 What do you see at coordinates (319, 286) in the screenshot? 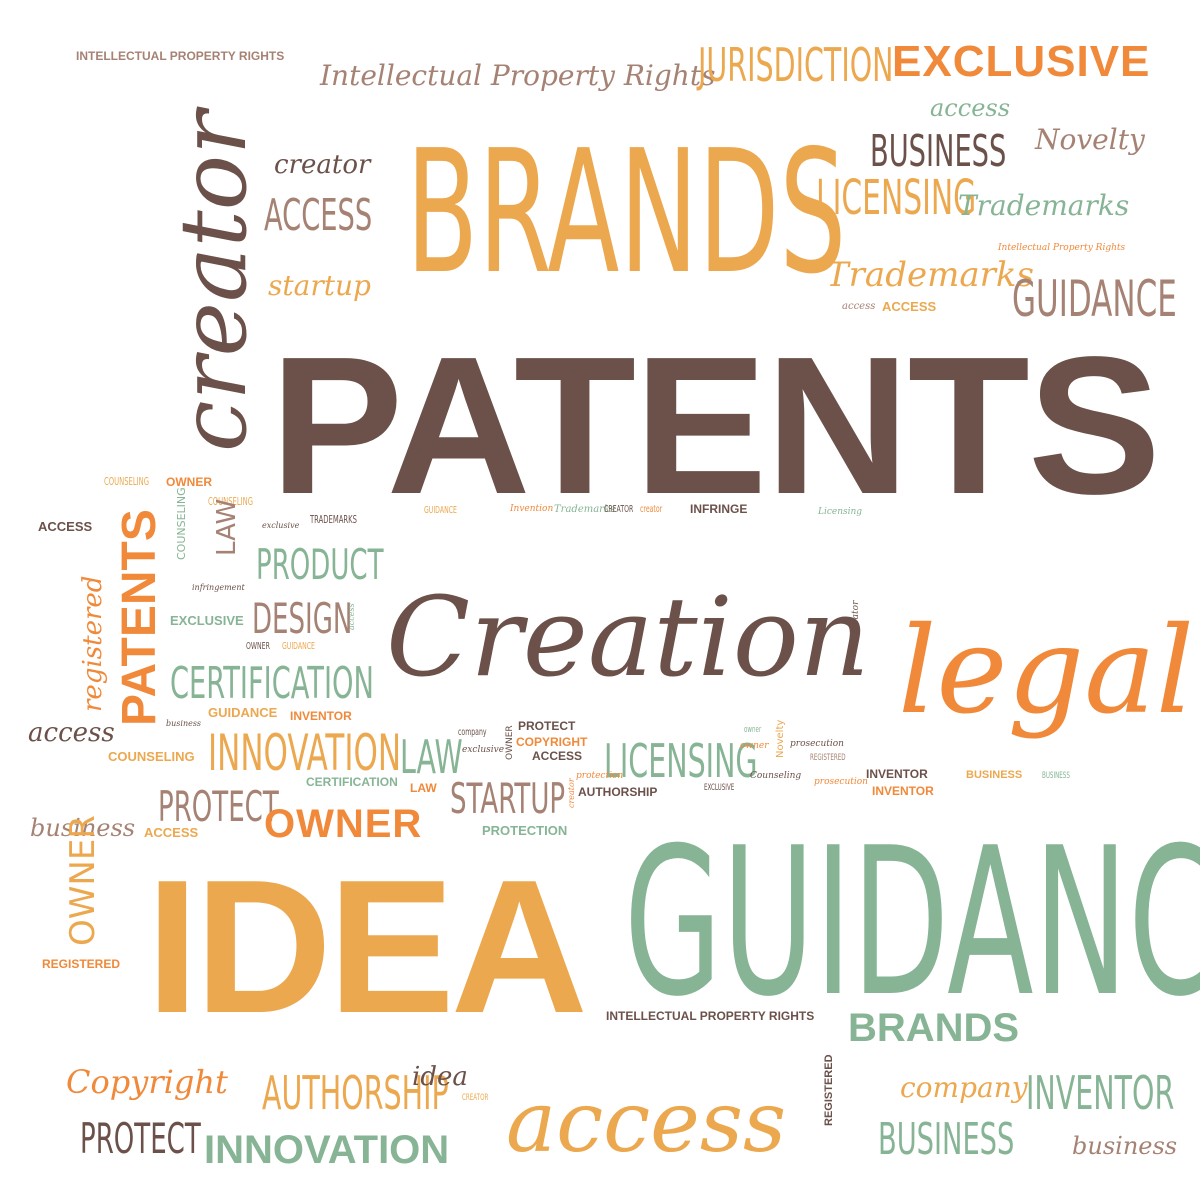
I see `word-startup: startup` at bounding box center [319, 286].